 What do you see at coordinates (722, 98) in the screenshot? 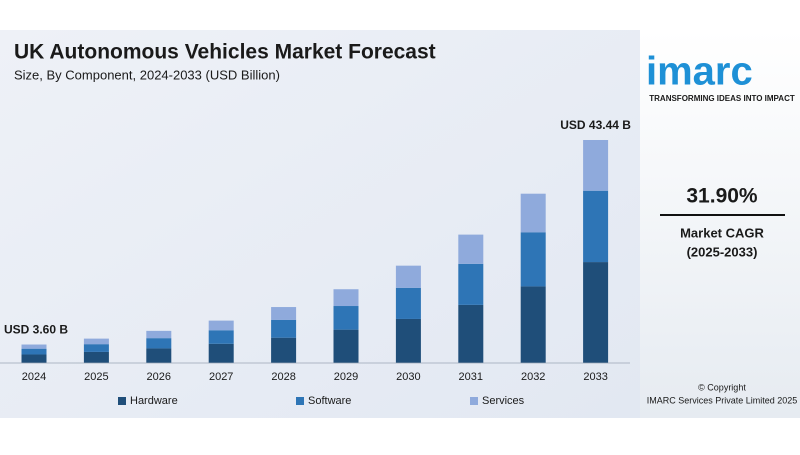
I see `tagline: TRANSFORMING IDEAS INTO IMPACT` at bounding box center [722, 98].